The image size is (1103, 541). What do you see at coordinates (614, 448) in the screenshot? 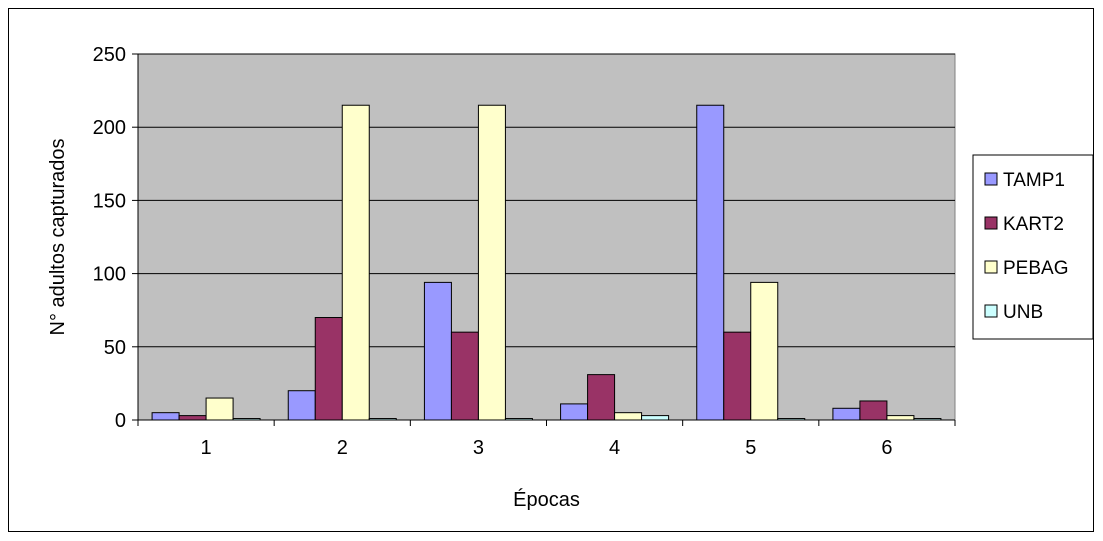
I see `x-tick-label: 4` at bounding box center [614, 448].